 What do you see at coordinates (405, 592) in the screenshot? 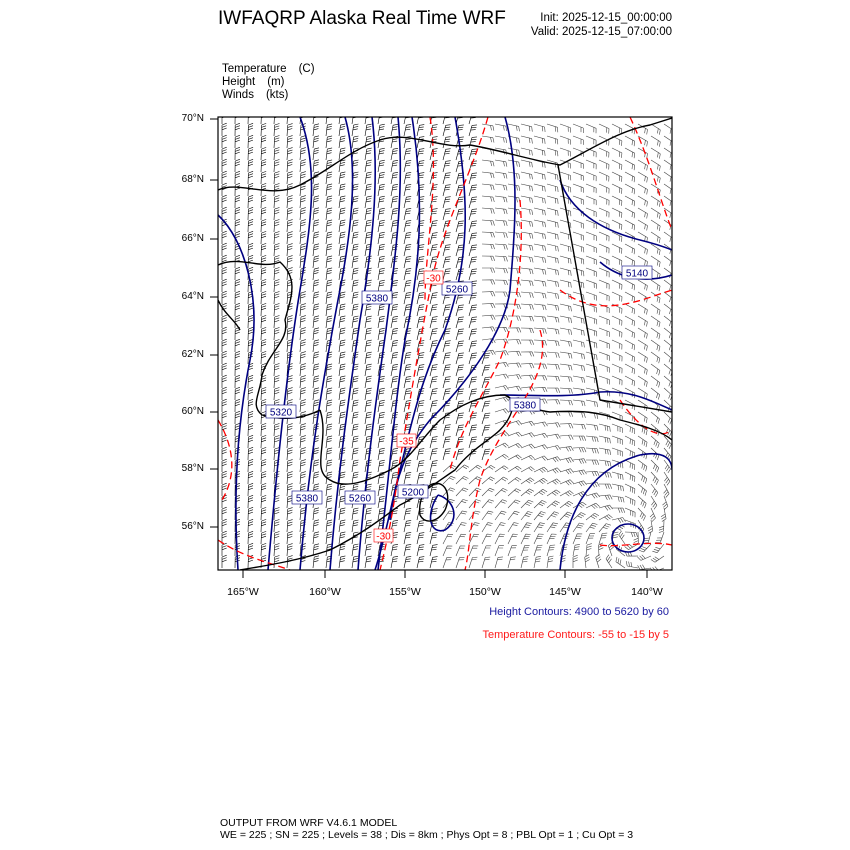
I see `lon-tick-label: 155°W` at bounding box center [405, 592].